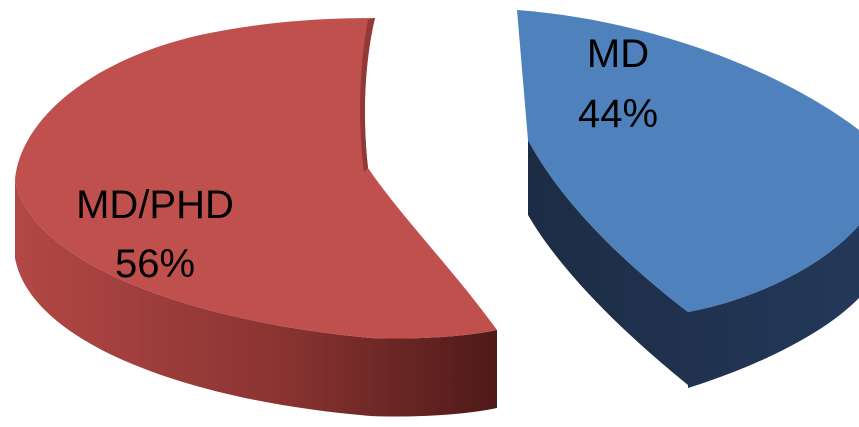  What do you see at coordinates (618, 114) in the screenshot?
I see `slice-md-percent: 44%` at bounding box center [618, 114].